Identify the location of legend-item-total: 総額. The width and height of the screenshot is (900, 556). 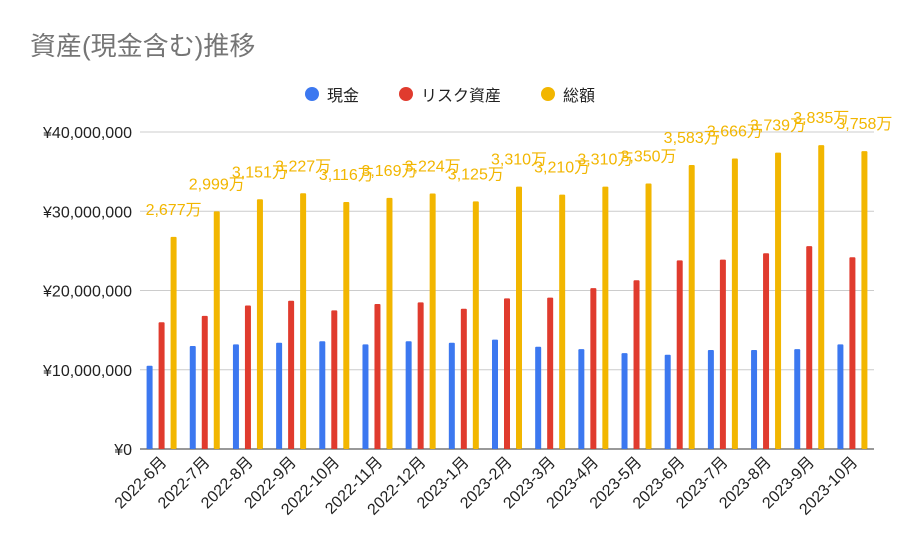
(568, 94).